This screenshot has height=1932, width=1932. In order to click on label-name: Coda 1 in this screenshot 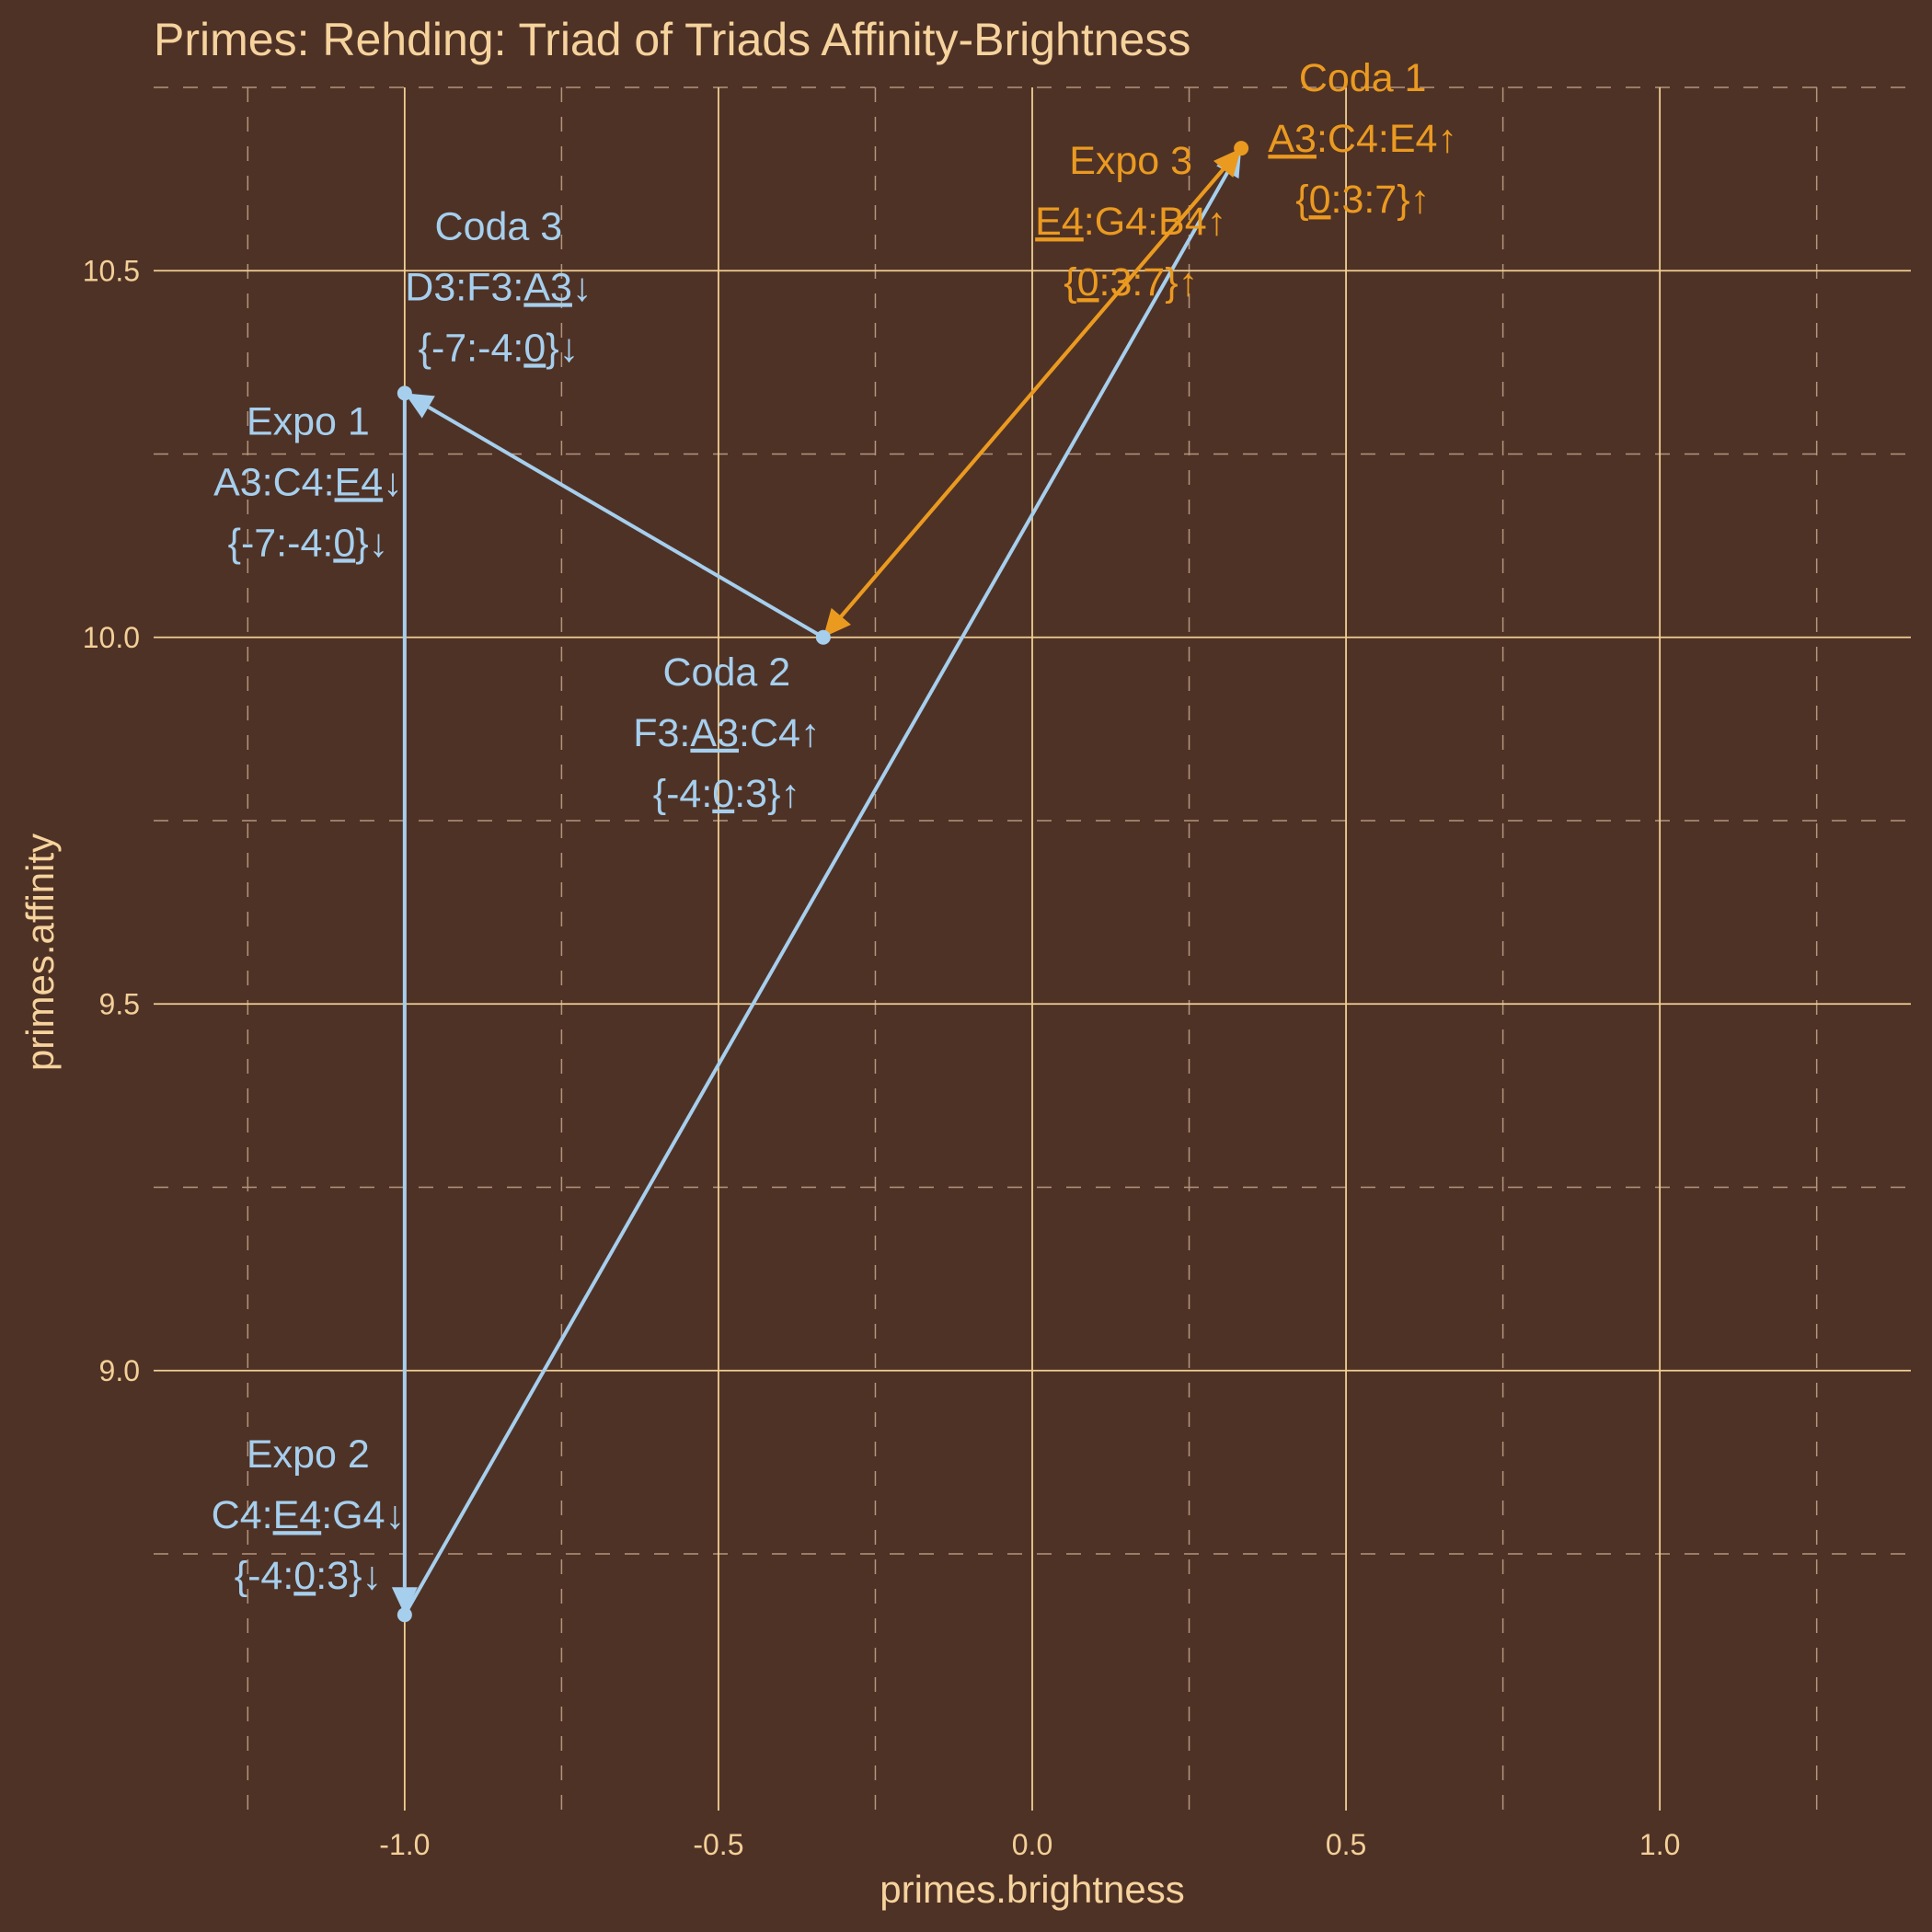, I will do `click(1363, 78)`.